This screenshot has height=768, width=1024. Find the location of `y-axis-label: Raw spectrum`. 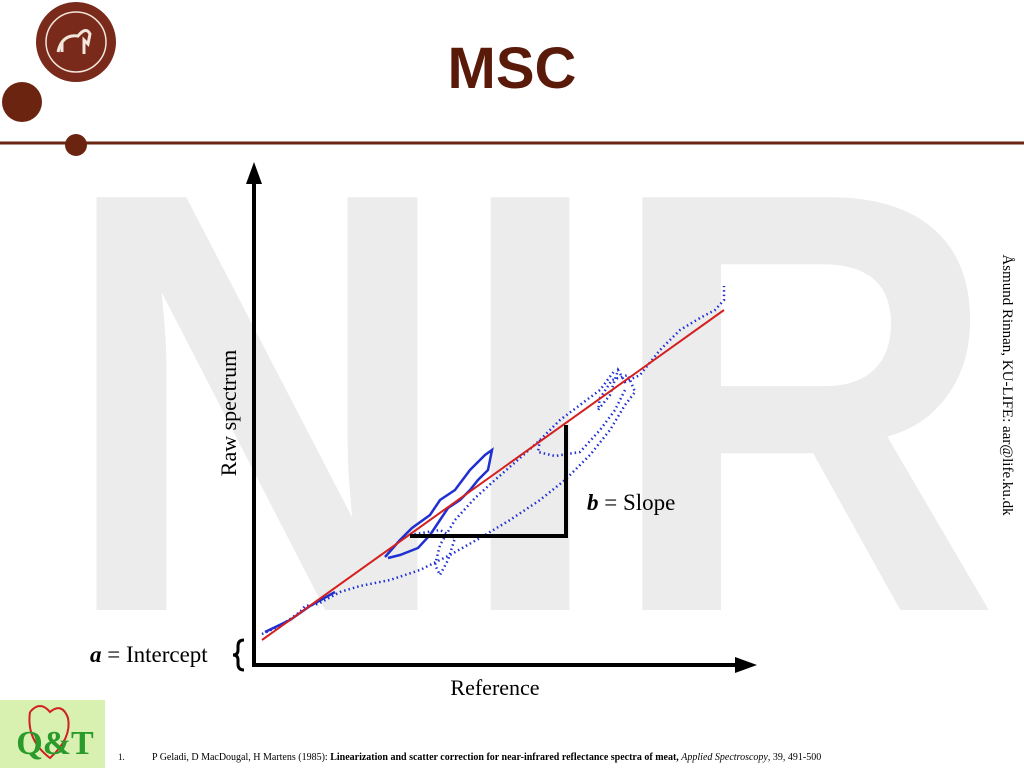

y-axis-label: Raw spectrum is located at coordinates (228, 413).